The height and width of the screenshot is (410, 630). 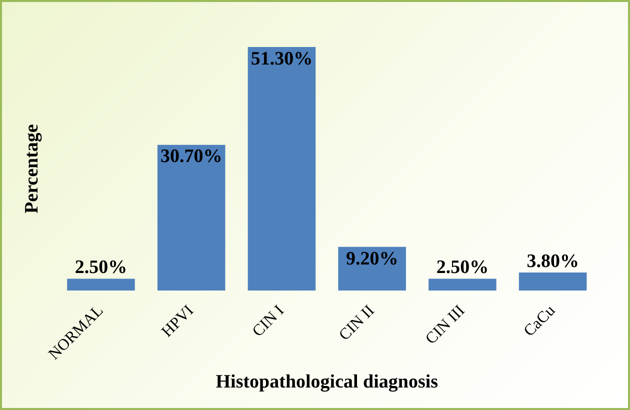 What do you see at coordinates (552, 261) in the screenshot?
I see `data-label: 3.80%` at bounding box center [552, 261].